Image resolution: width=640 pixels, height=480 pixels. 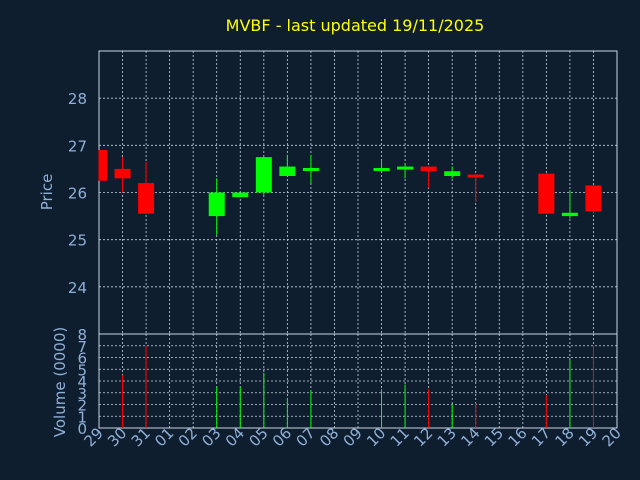 What do you see at coordinates (77, 99) in the screenshot?
I see `price-tick-label: 28` at bounding box center [77, 99].